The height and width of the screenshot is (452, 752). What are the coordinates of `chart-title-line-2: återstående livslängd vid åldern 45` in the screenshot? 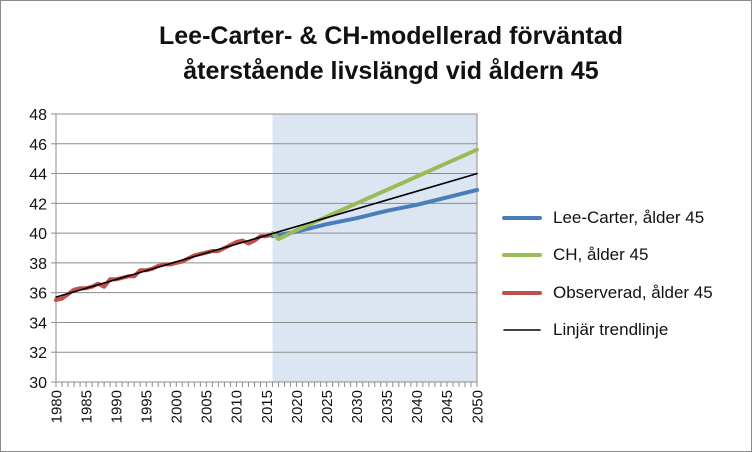 It's located at (391, 71).